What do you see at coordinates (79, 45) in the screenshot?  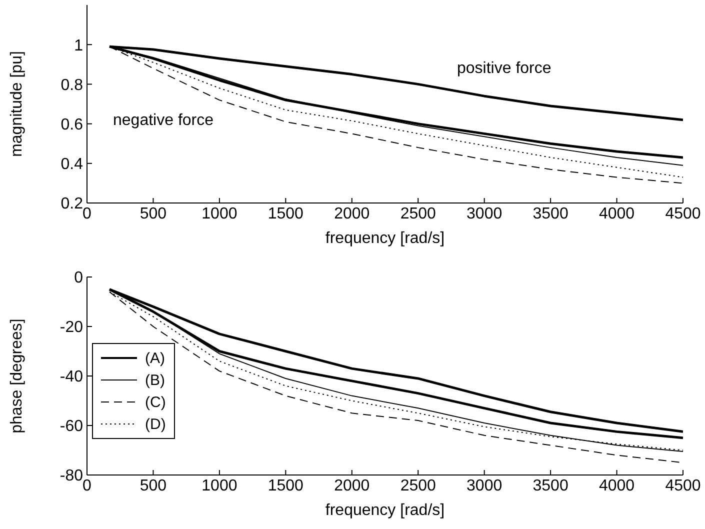 I see `y-tick-label: 1` at bounding box center [79, 45].